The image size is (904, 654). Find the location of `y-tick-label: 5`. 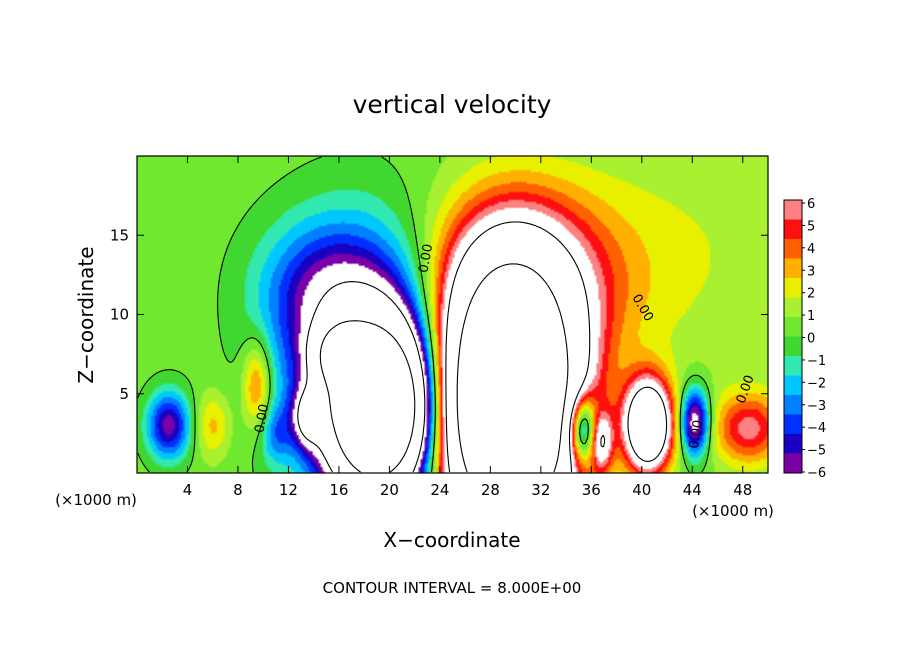

y-tick-label: 5 is located at coordinates (124, 394).